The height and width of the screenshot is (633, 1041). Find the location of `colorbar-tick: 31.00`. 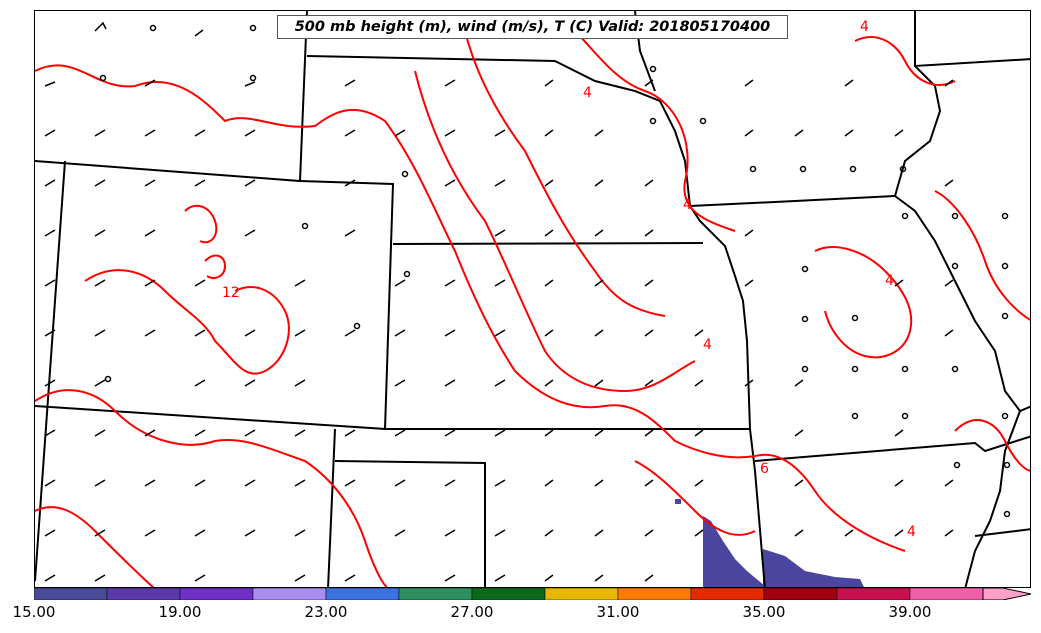

colorbar-tick: 31.00 is located at coordinates (618, 612).